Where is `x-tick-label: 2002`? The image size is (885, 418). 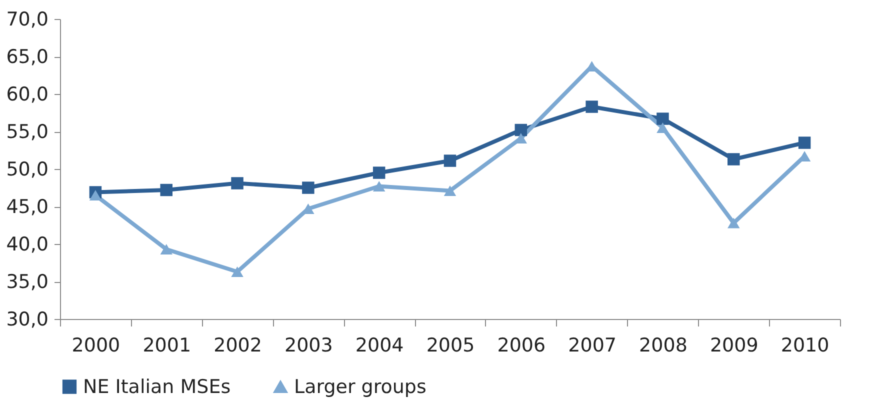
x-tick-label: 2002 is located at coordinates (238, 345).